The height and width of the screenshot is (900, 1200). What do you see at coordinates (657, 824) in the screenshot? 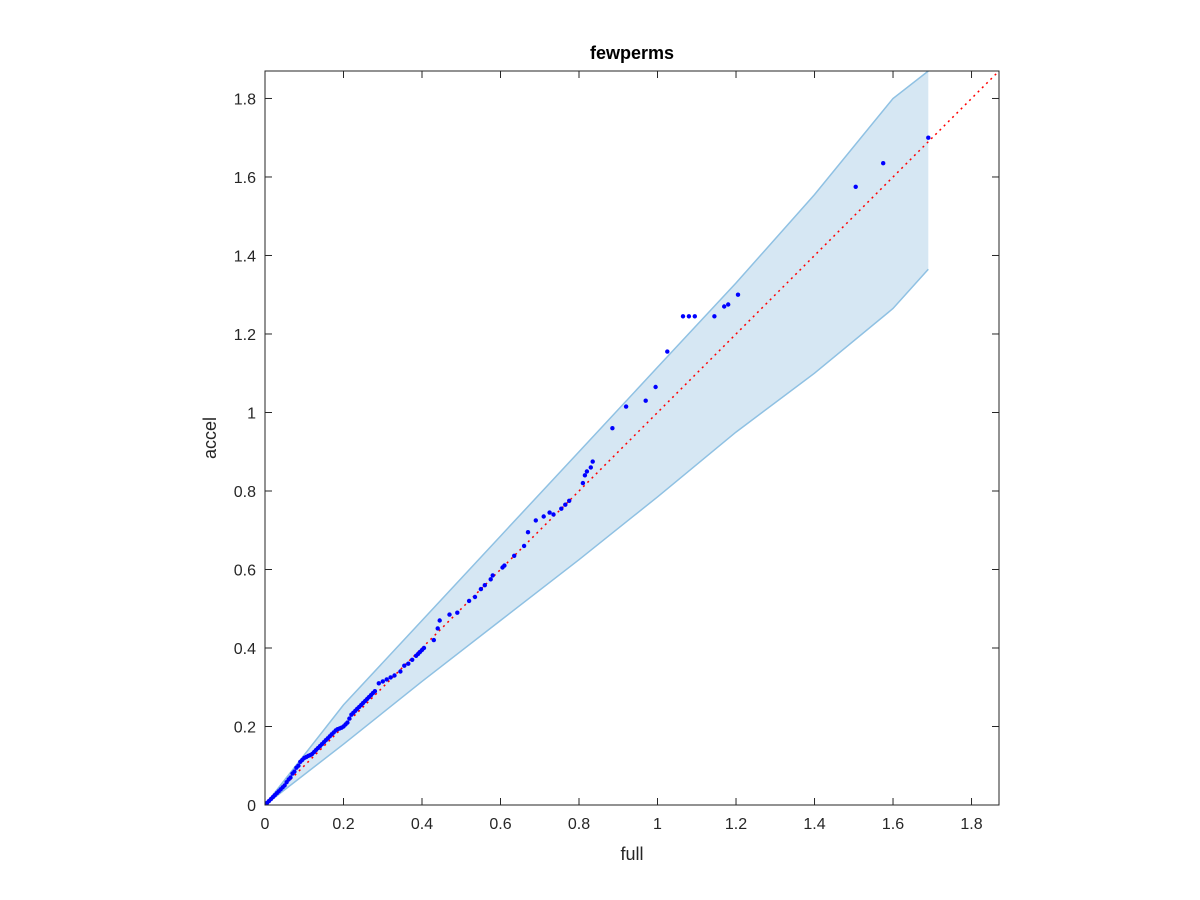
I see `x-tick-label: 1` at bounding box center [657, 824].